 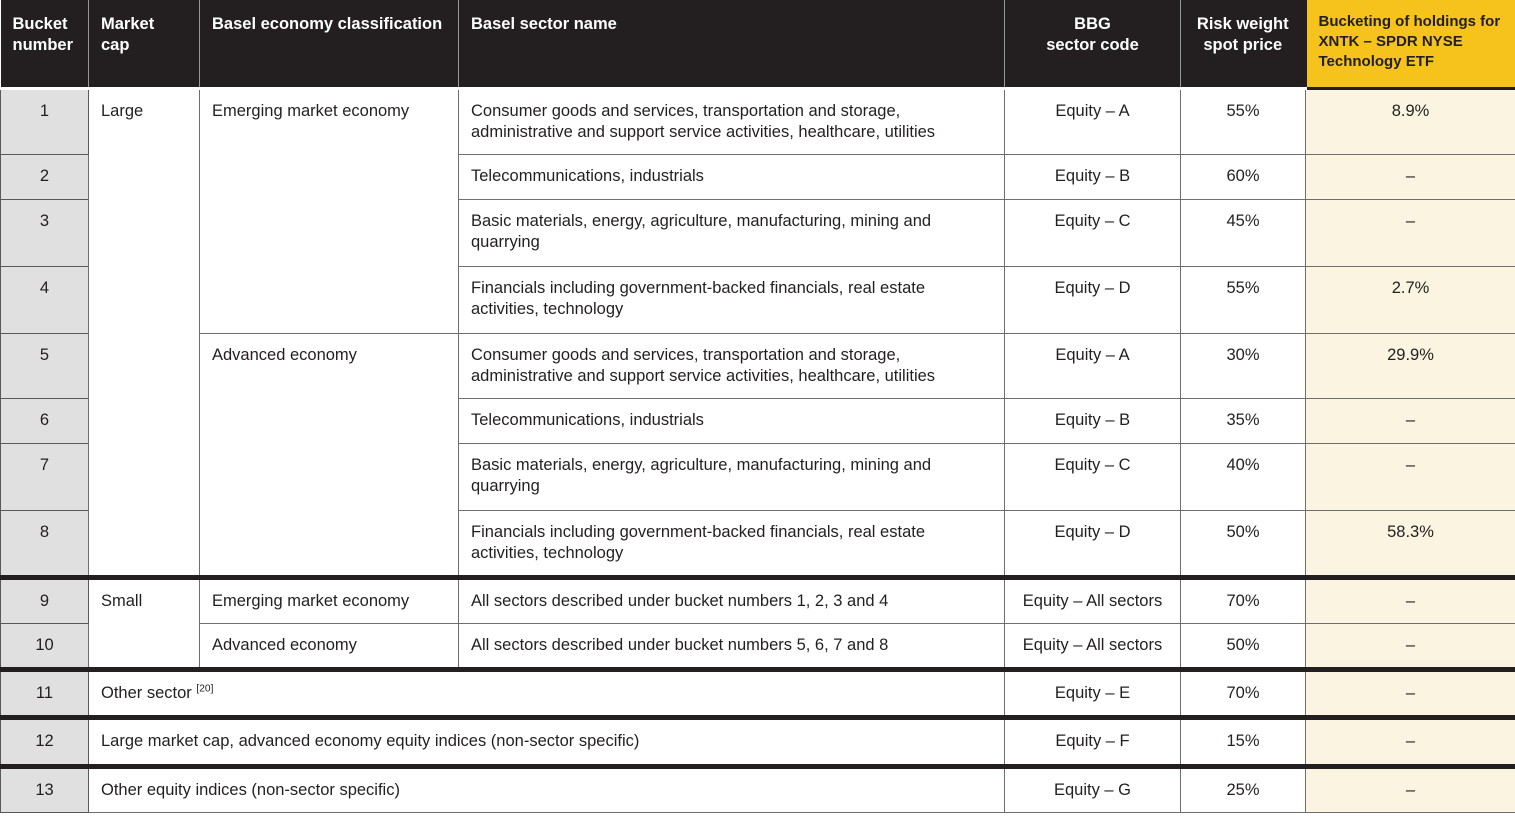 I want to click on header-bbg-sector-code: BBG sector code, so click(x=1092, y=45).